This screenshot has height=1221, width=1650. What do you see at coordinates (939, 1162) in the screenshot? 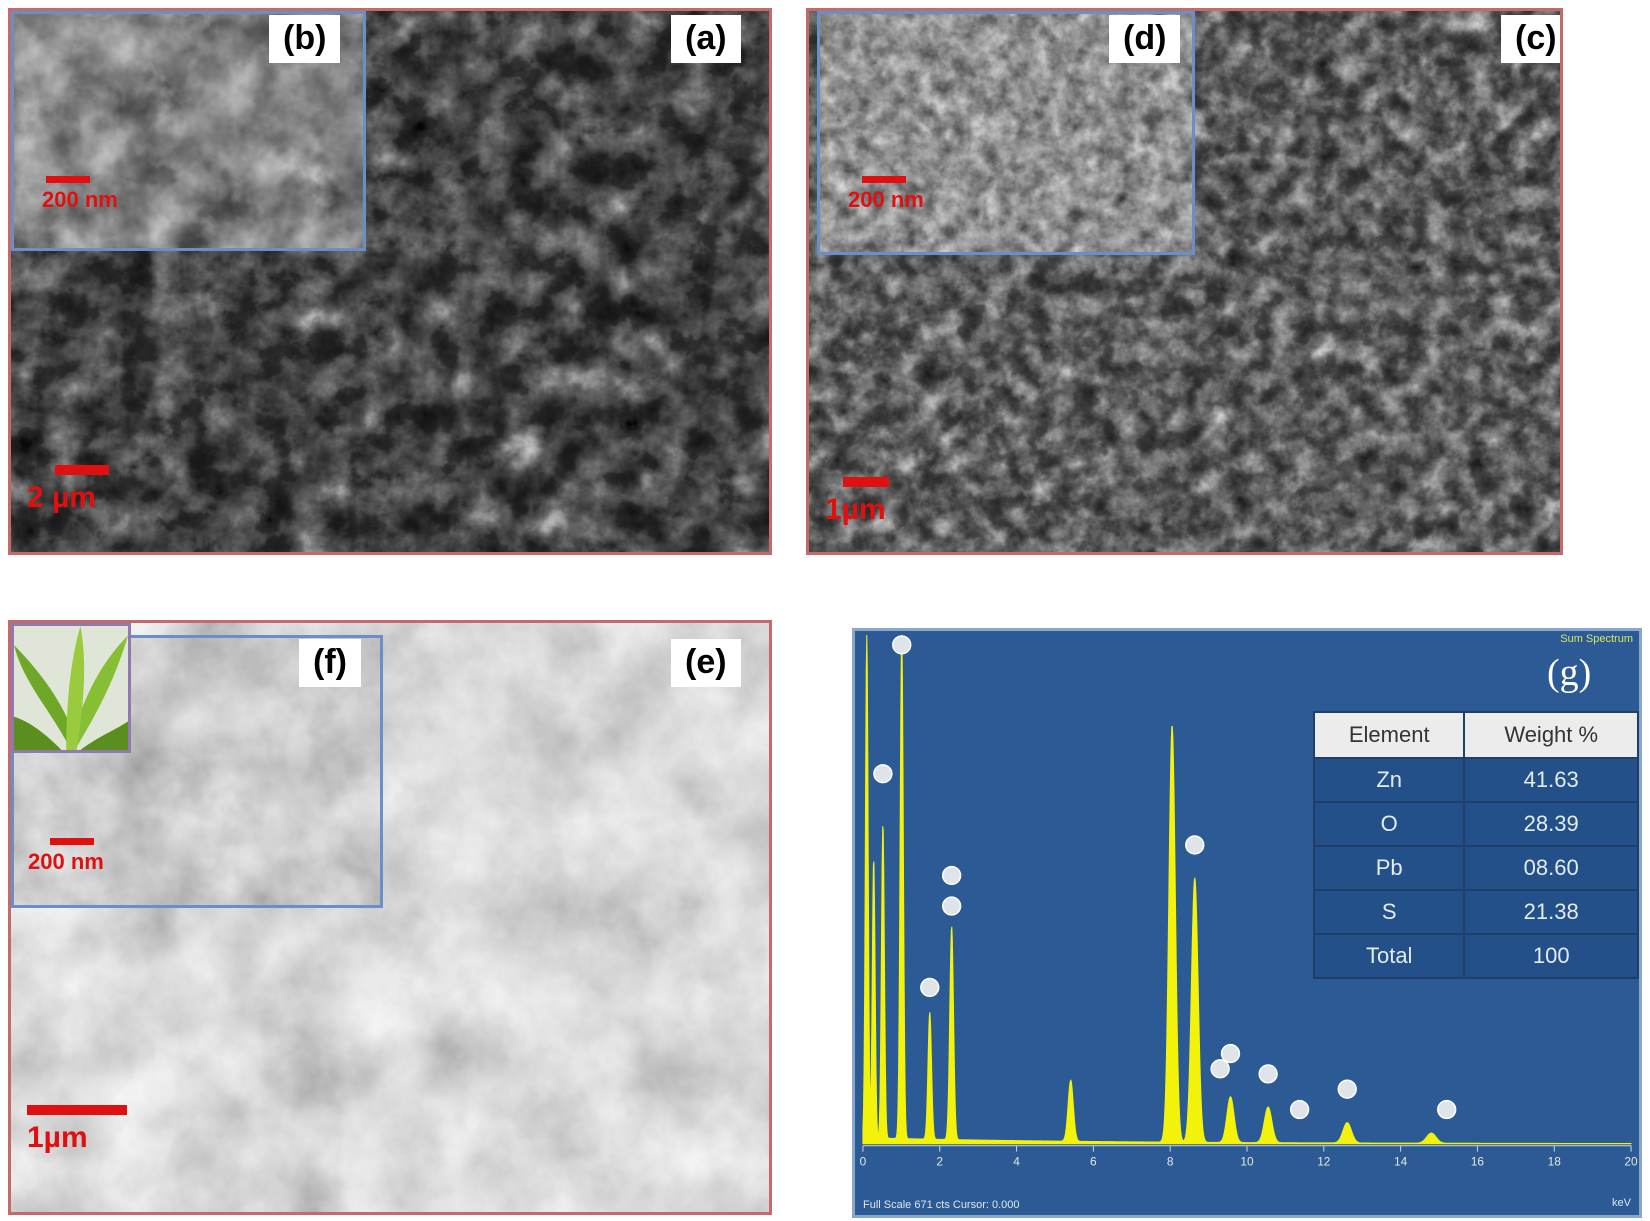
I see `x-tick-label: 2` at bounding box center [939, 1162].